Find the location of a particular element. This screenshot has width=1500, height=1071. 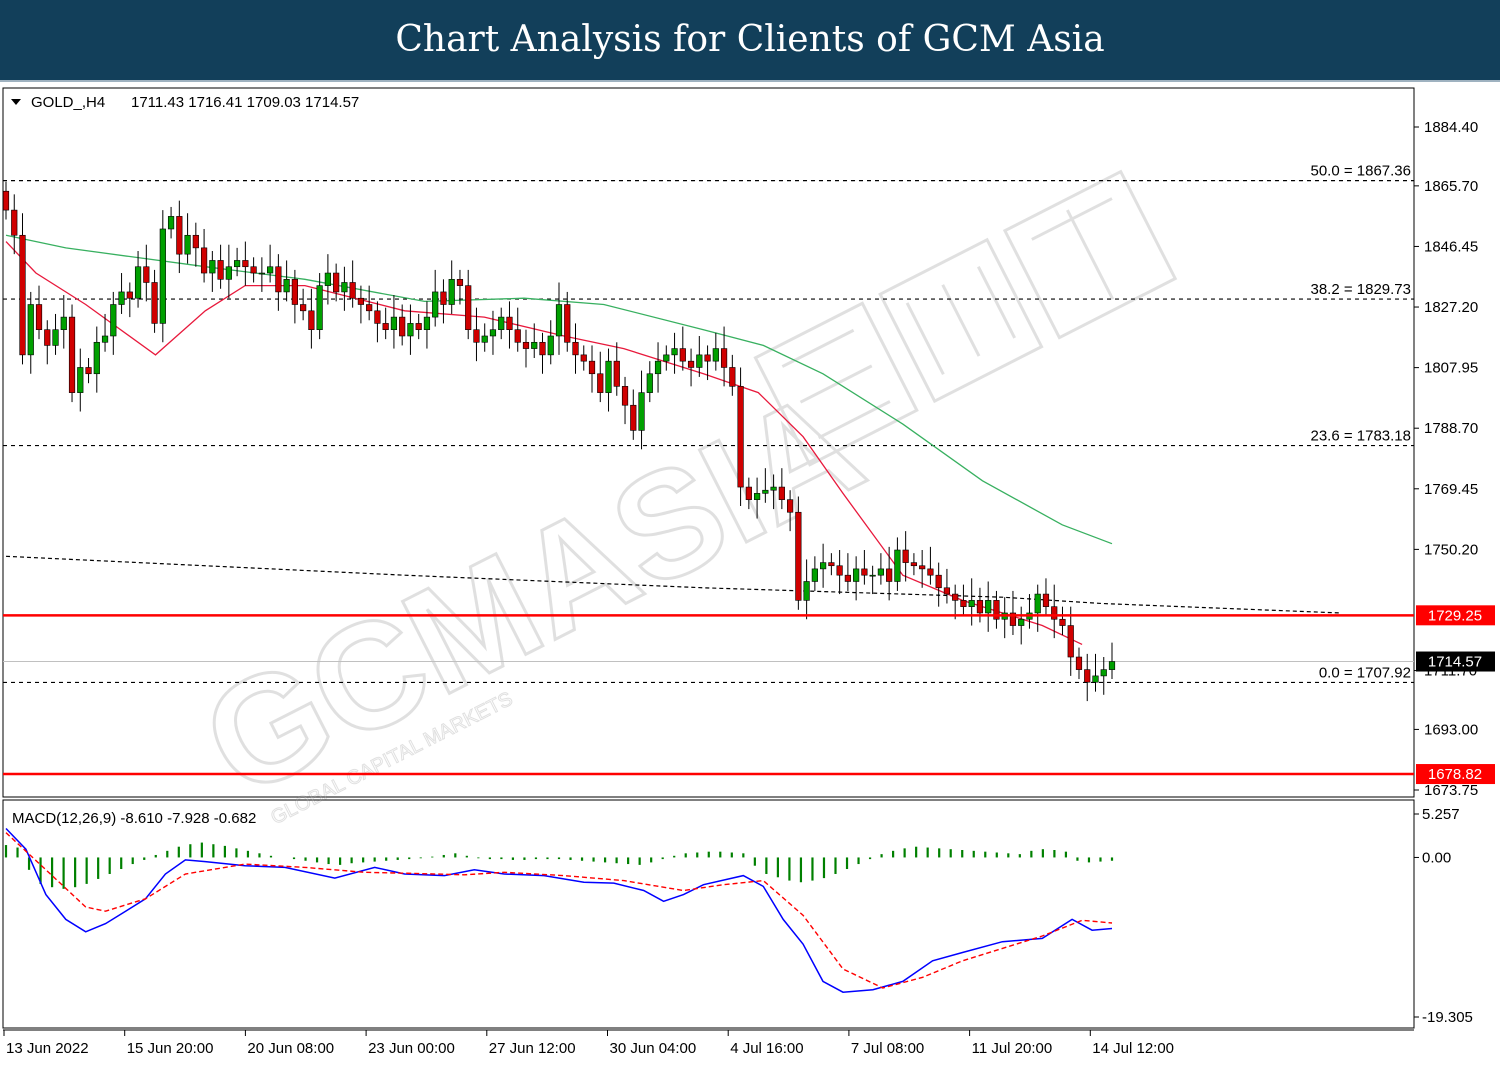

watermark-chinese-mark is located at coordinates (965, 318).